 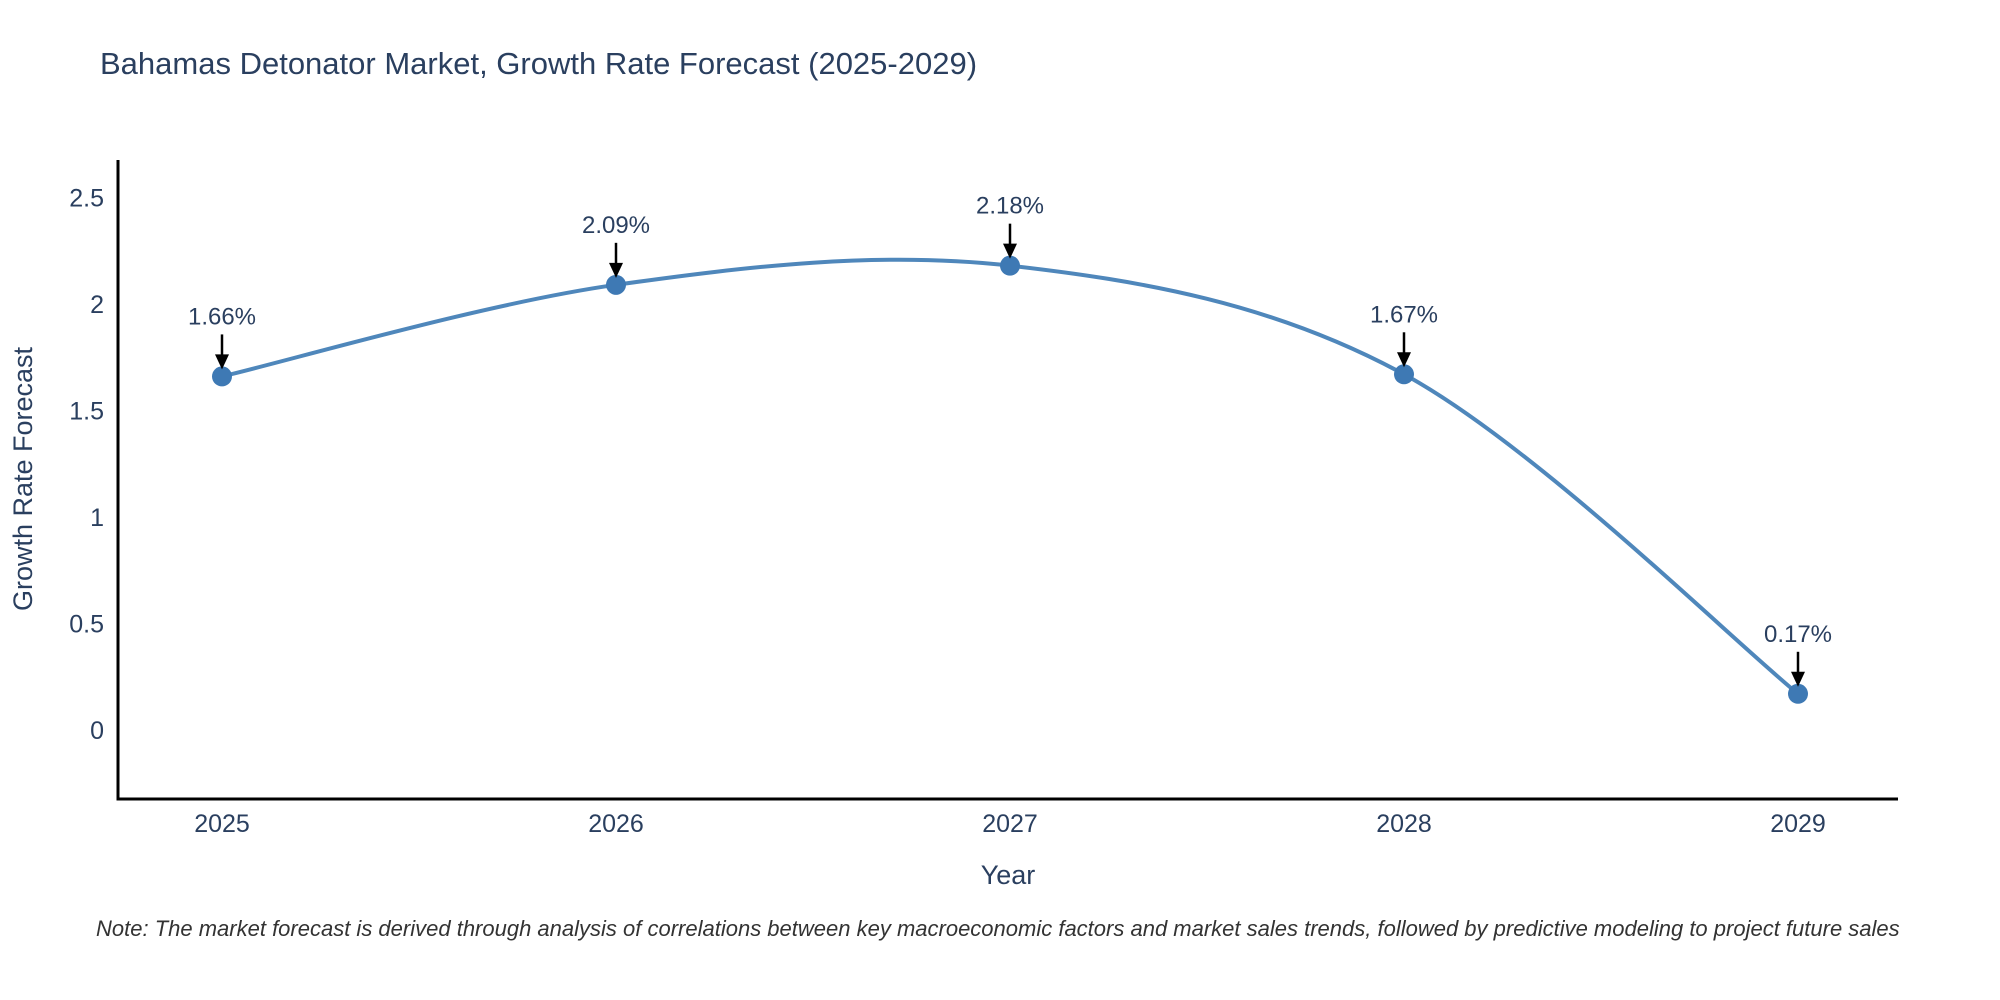 I want to click on data-point-2026, so click(x=616, y=284).